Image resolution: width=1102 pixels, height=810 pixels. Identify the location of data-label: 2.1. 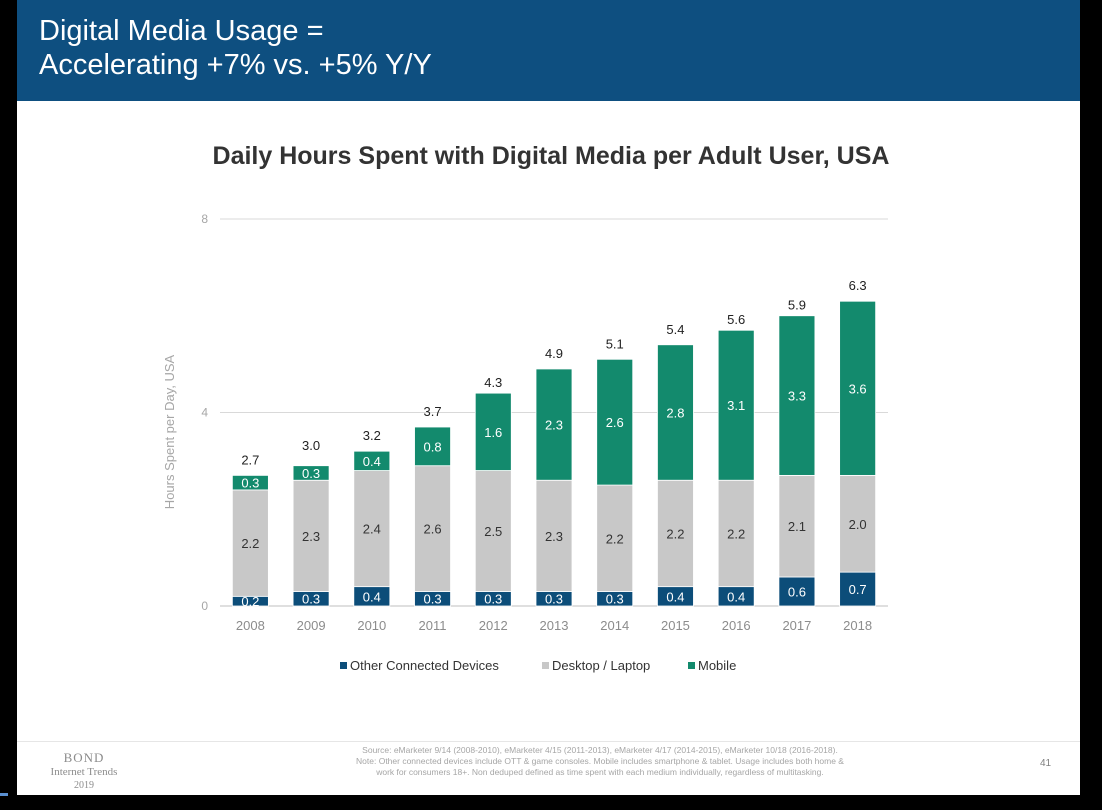
(797, 526).